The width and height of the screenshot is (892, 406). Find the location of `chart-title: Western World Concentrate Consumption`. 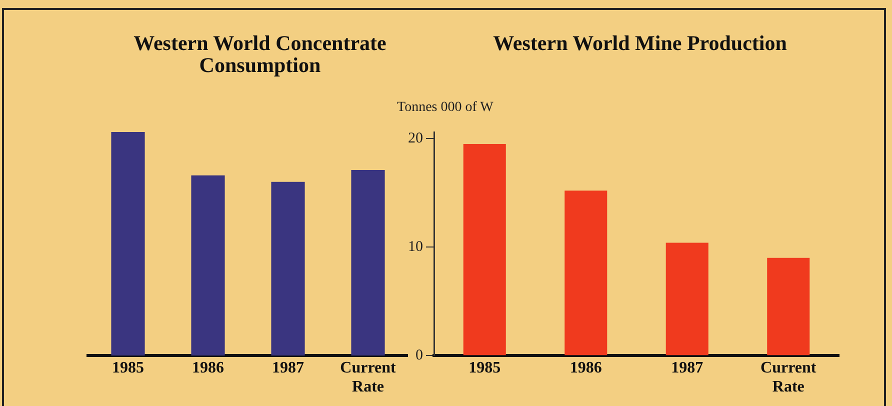

chart-title: Western World Concentrate Consumption is located at coordinates (260, 54).